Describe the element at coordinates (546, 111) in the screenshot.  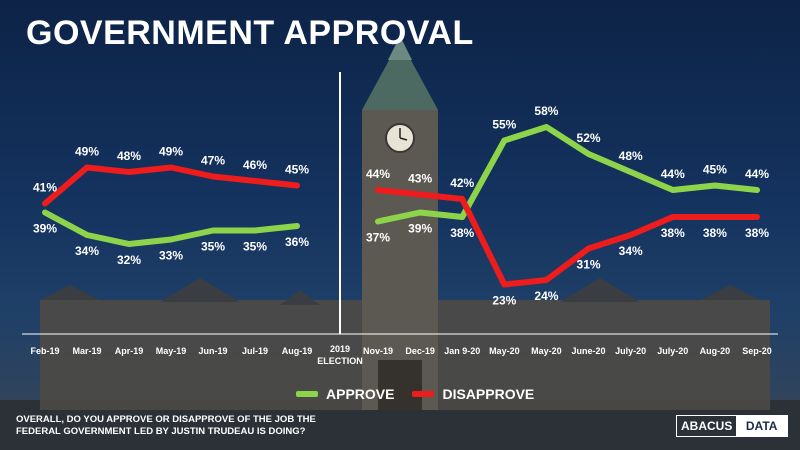
I see `approve-data-label: 58%` at that location.